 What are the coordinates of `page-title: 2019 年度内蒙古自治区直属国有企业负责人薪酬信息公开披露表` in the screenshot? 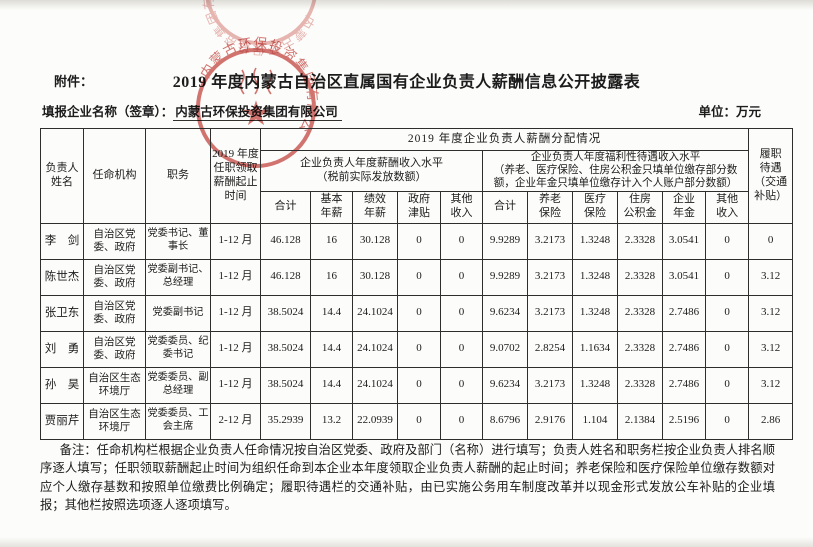 It's located at (406, 82).